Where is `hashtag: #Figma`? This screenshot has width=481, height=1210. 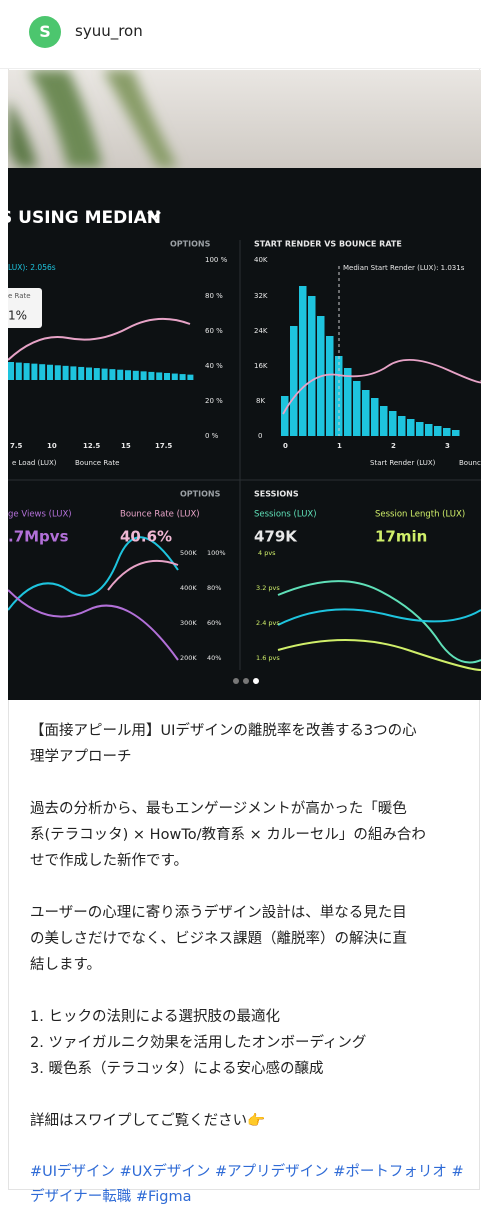
hashtag: #Figma is located at coordinates (163, 1197).